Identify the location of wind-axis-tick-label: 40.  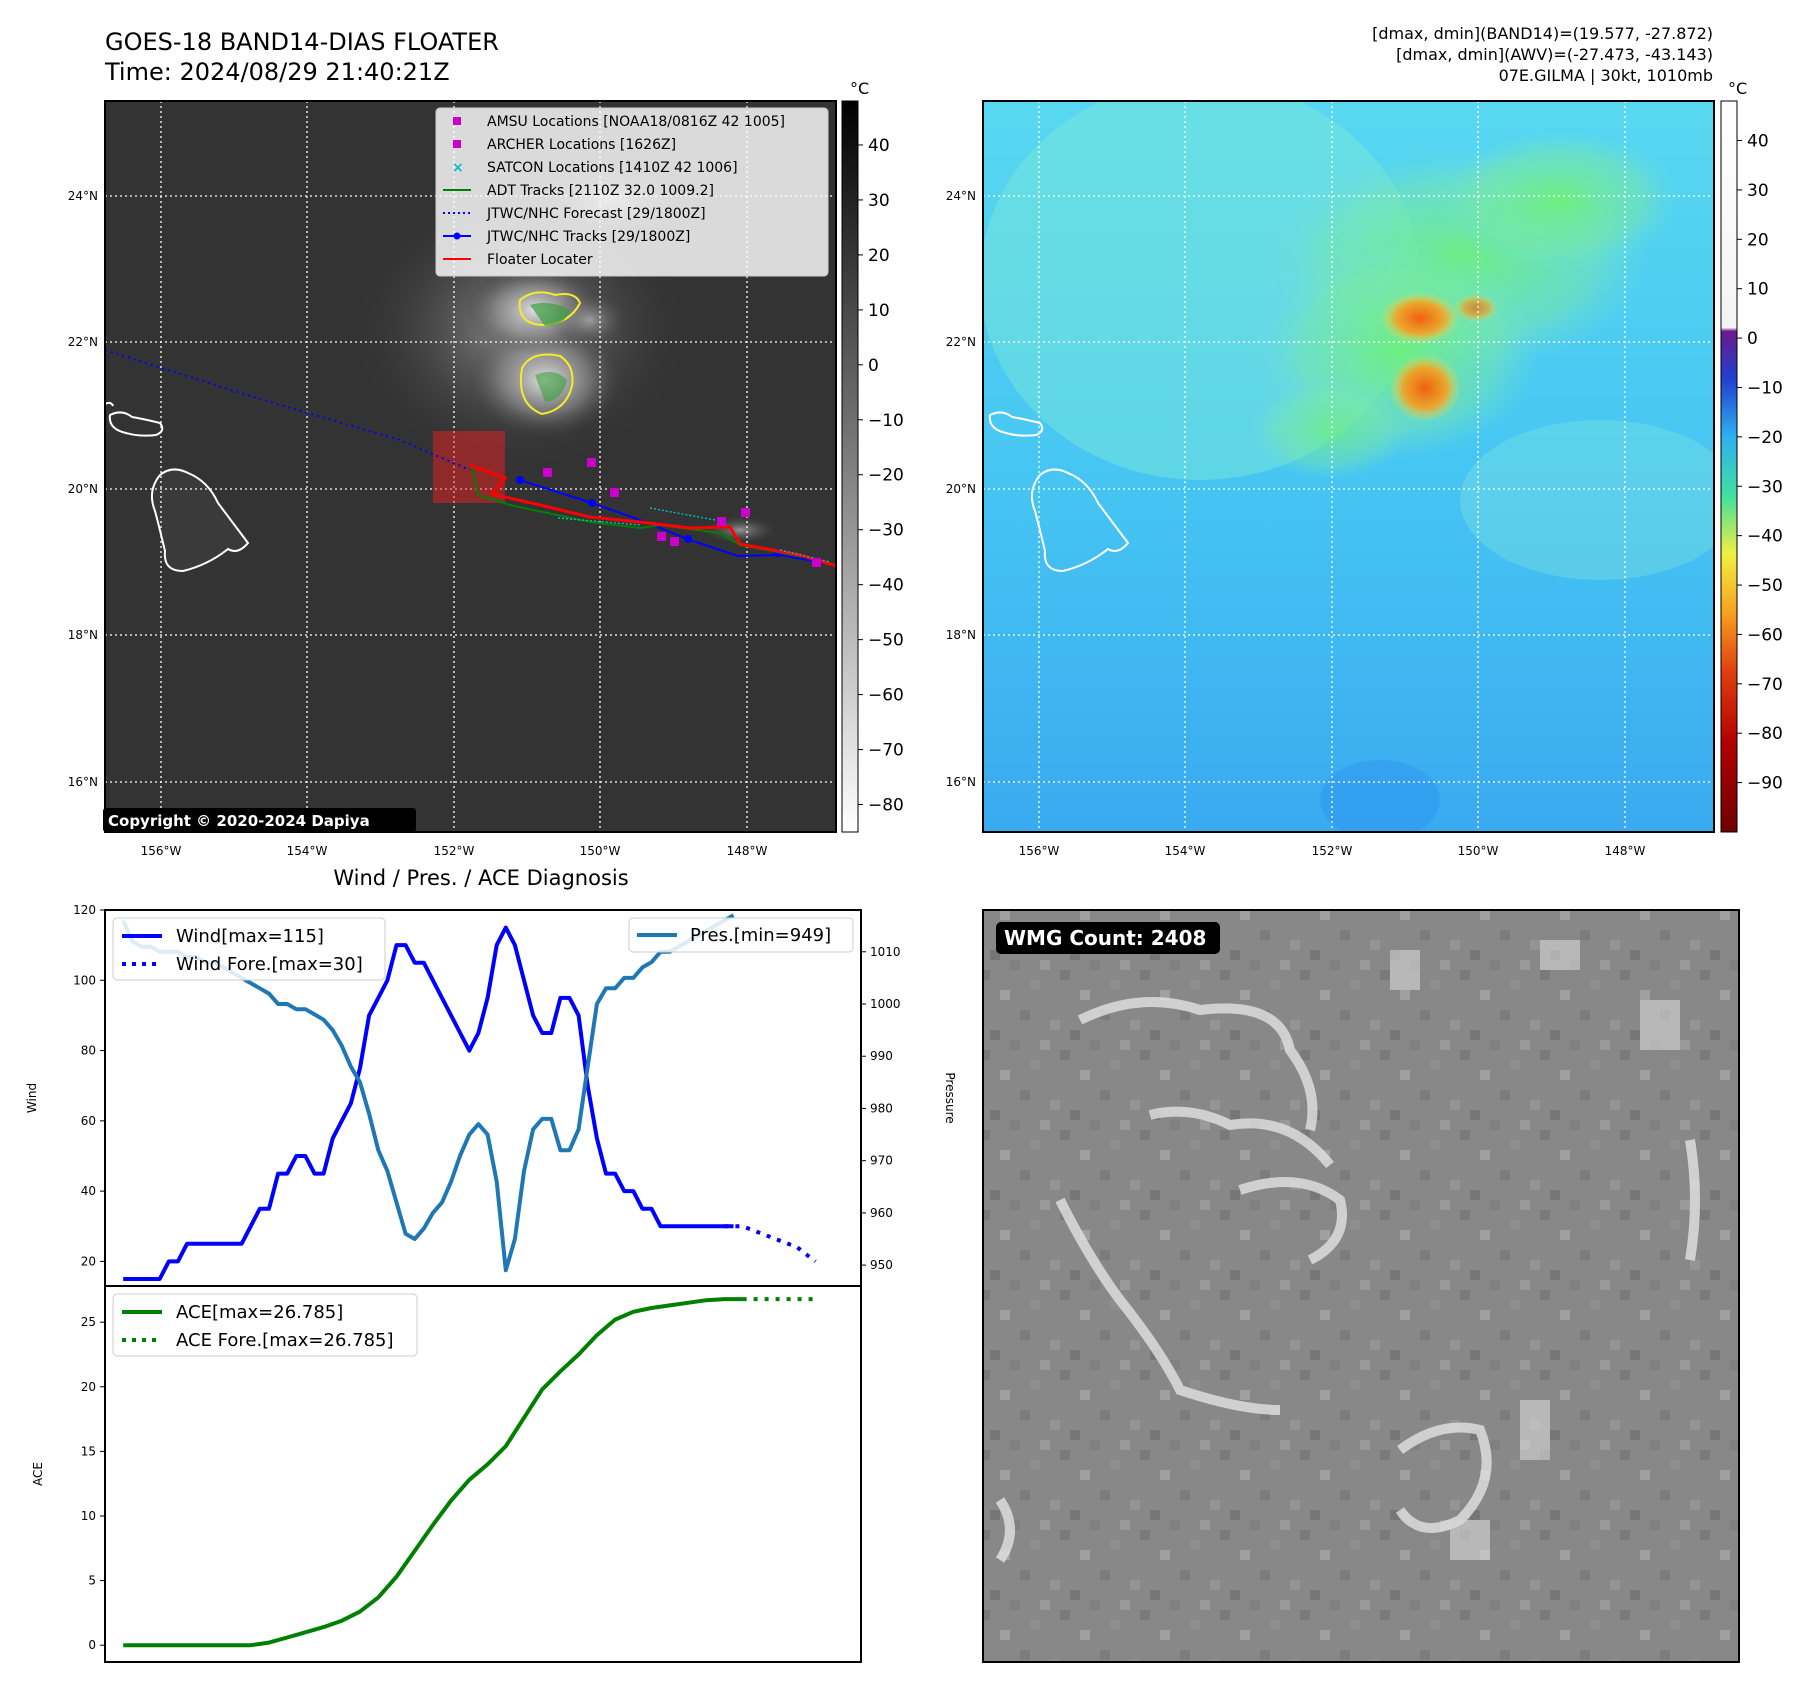
(88, 1191).